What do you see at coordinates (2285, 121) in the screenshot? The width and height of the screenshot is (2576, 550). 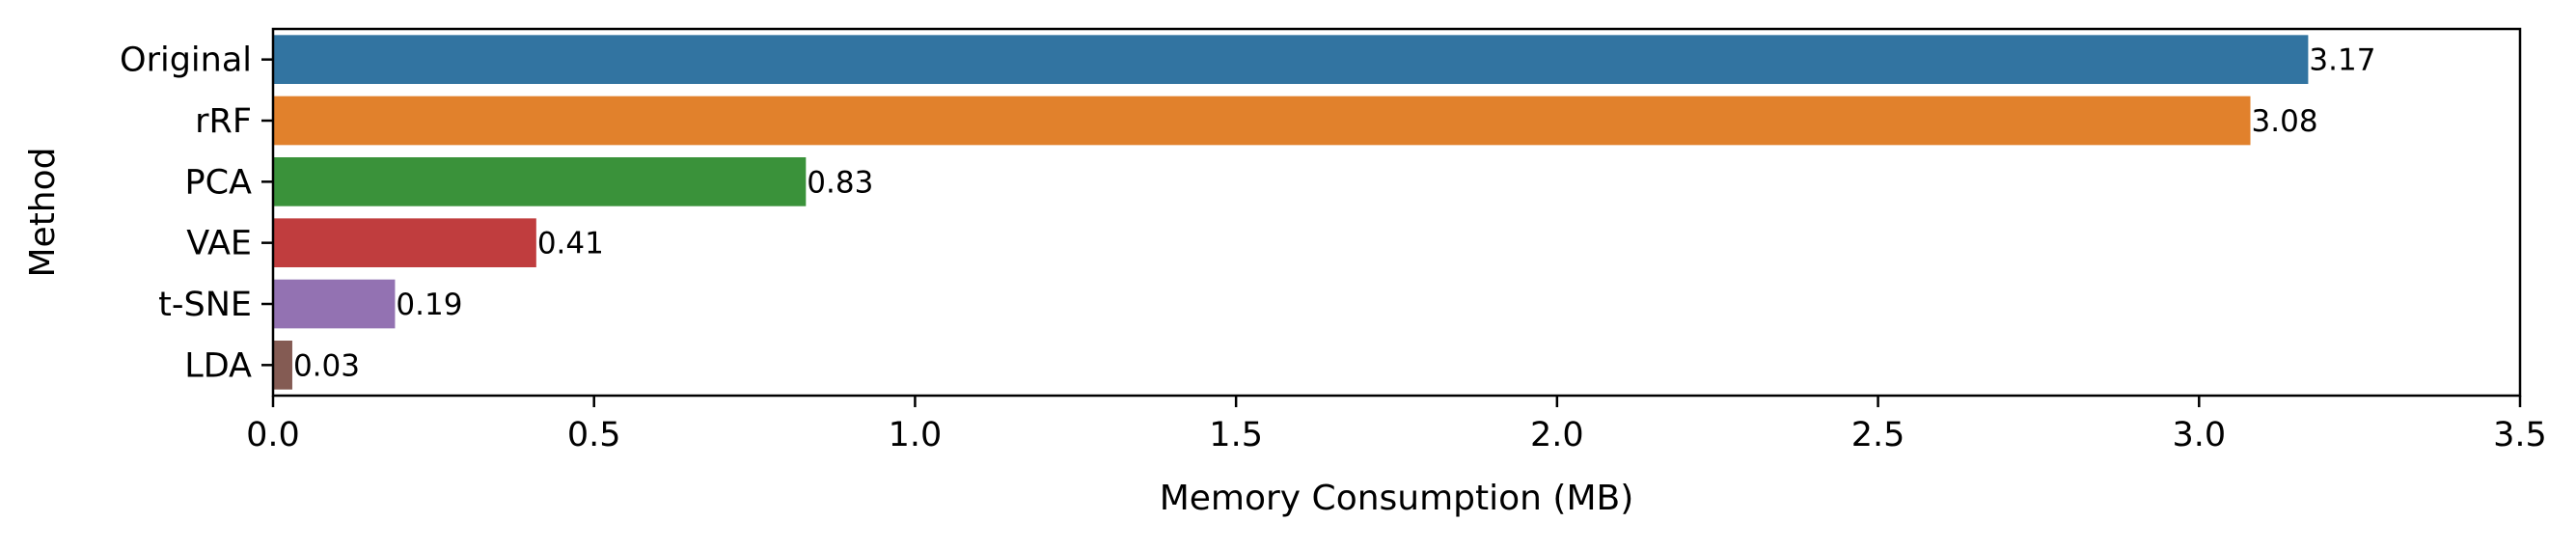 I see `data-label-rrf: 3.08` at bounding box center [2285, 121].